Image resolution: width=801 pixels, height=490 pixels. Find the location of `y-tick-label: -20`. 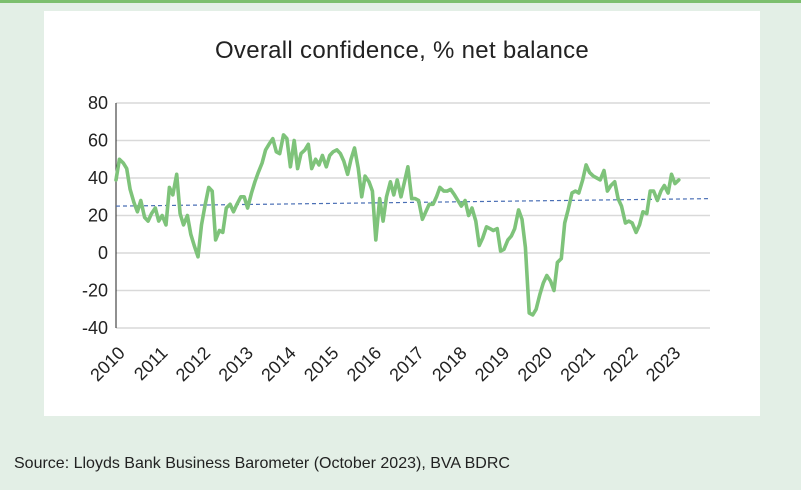

y-tick-label: -20 is located at coordinates (95, 291).